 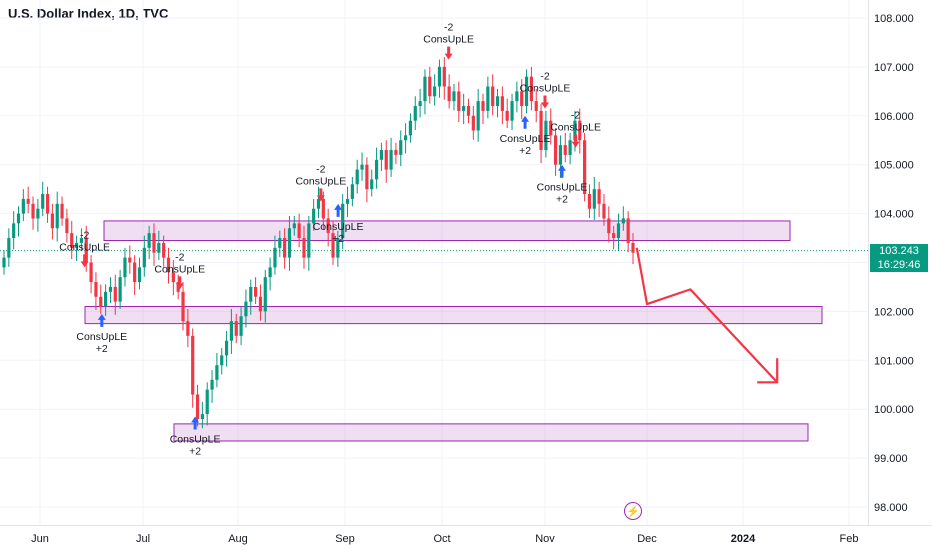 What do you see at coordinates (894, 312) in the screenshot?
I see `price-tick-label: 102.000` at bounding box center [894, 312].